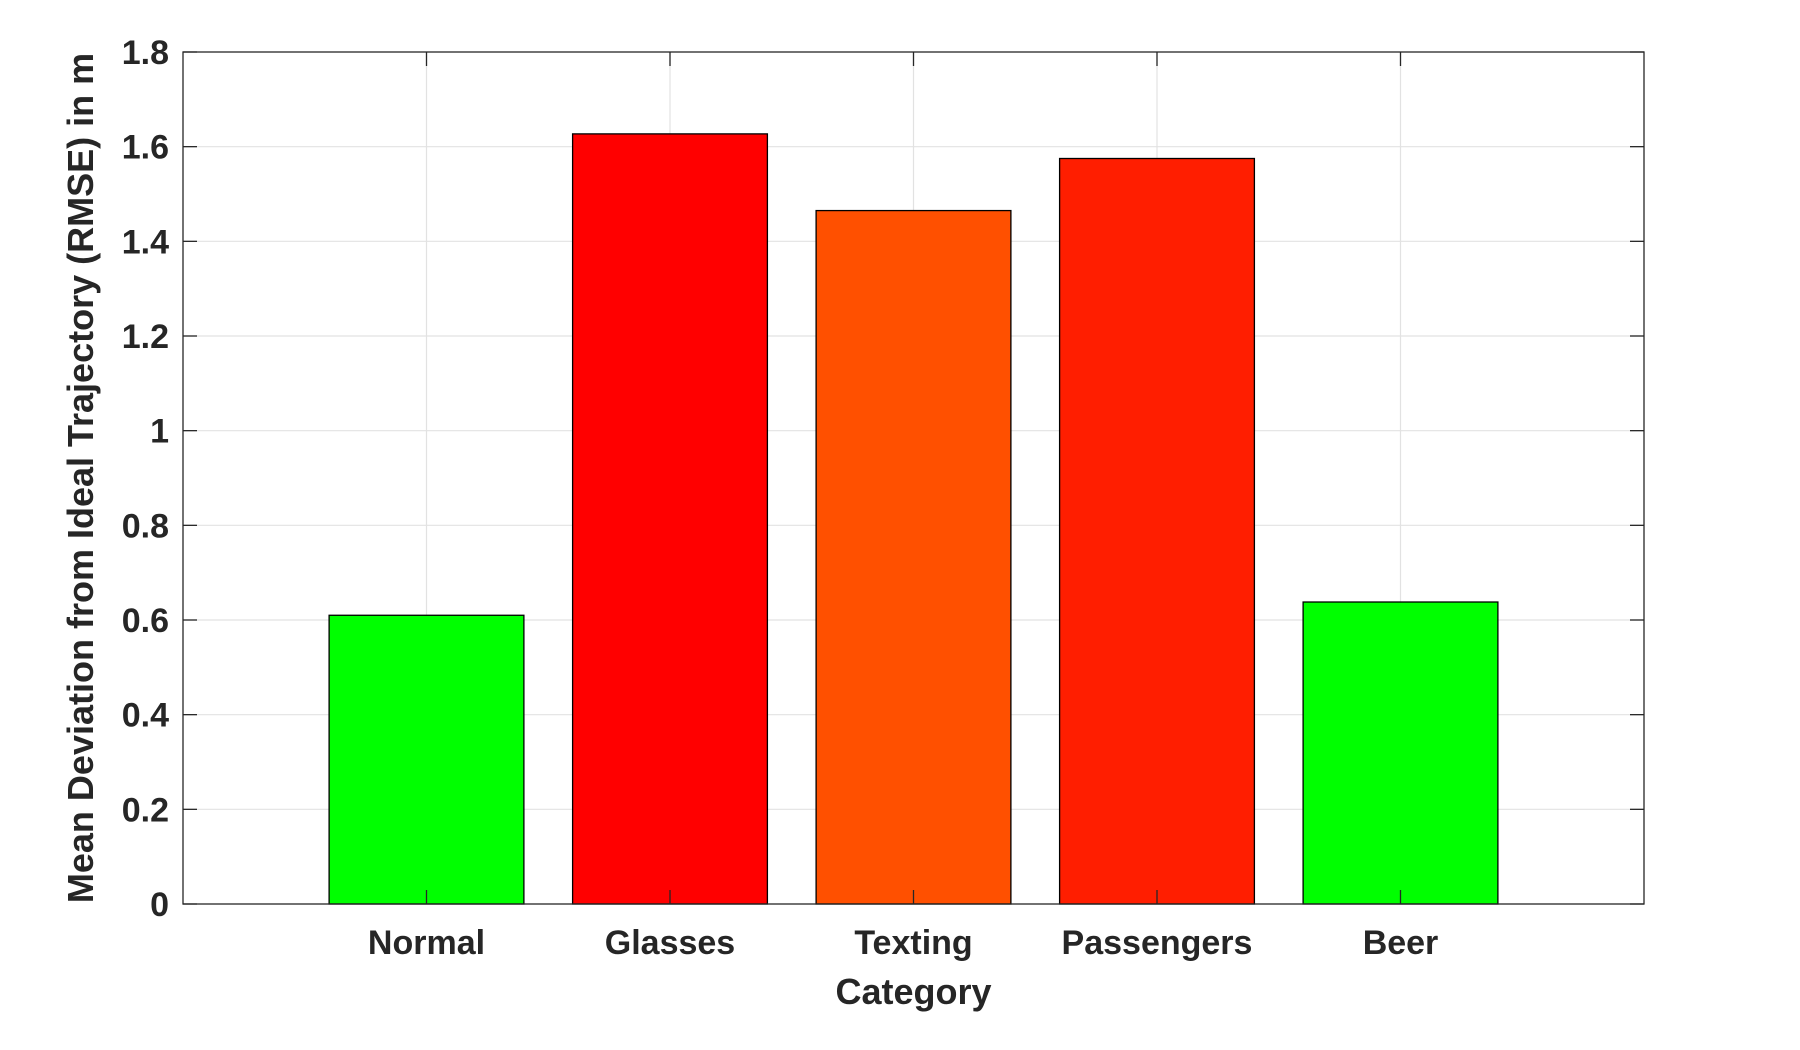 This screenshot has width=1800, height=1050. What do you see at coordinates (1157, 943) in the screenshot?
I see `x-tick-label-passengers: Passengers` at bounding box center [1157, 943].